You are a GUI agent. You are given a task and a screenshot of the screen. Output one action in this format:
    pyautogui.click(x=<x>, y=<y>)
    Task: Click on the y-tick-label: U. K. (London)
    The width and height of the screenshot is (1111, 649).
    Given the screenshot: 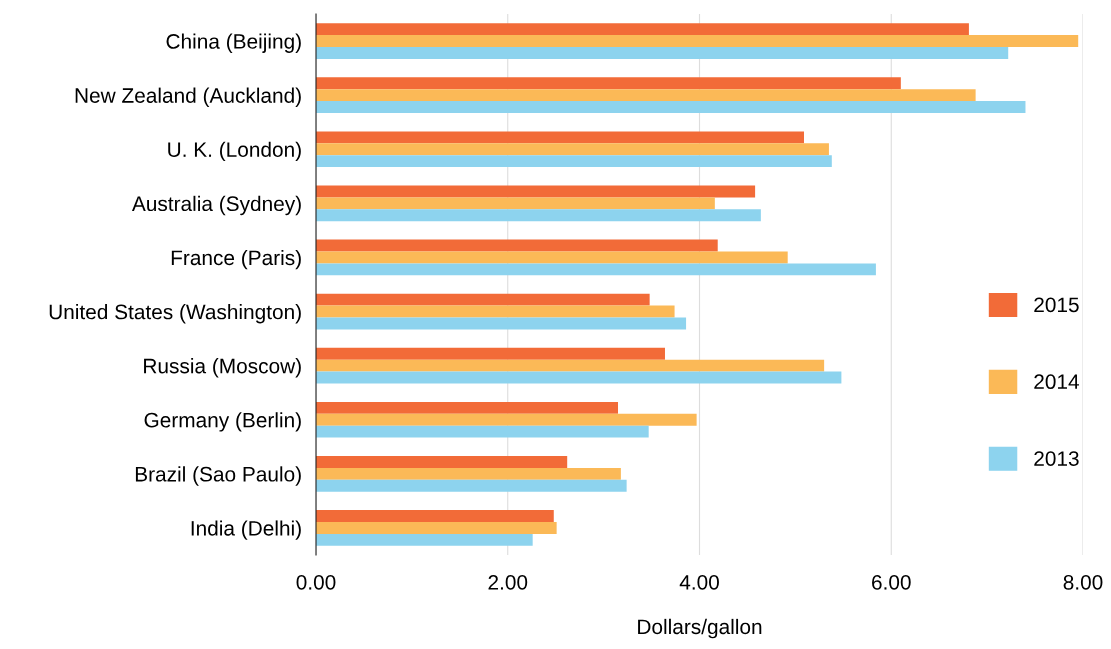 What is the action you would take?
    pyautogui.click(x=234, y=151)
    